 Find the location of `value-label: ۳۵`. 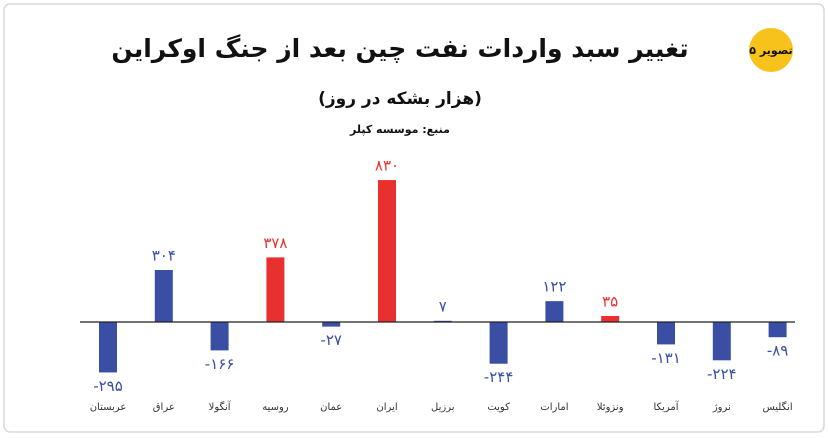

value-label: ۳۵ is located at coordinates (610, 302).